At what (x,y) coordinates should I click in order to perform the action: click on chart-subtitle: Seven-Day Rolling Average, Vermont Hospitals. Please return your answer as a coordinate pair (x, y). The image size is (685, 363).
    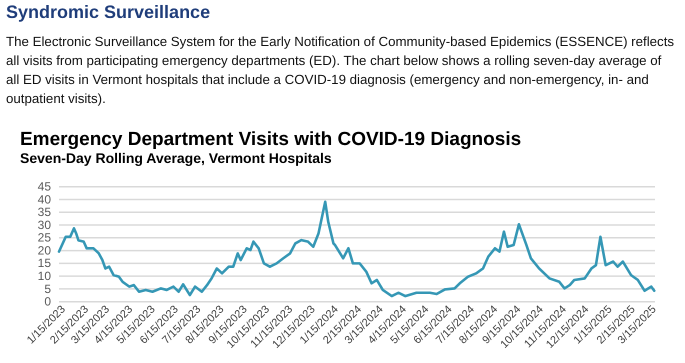
    Looking at the image, I should click on (176, 158).